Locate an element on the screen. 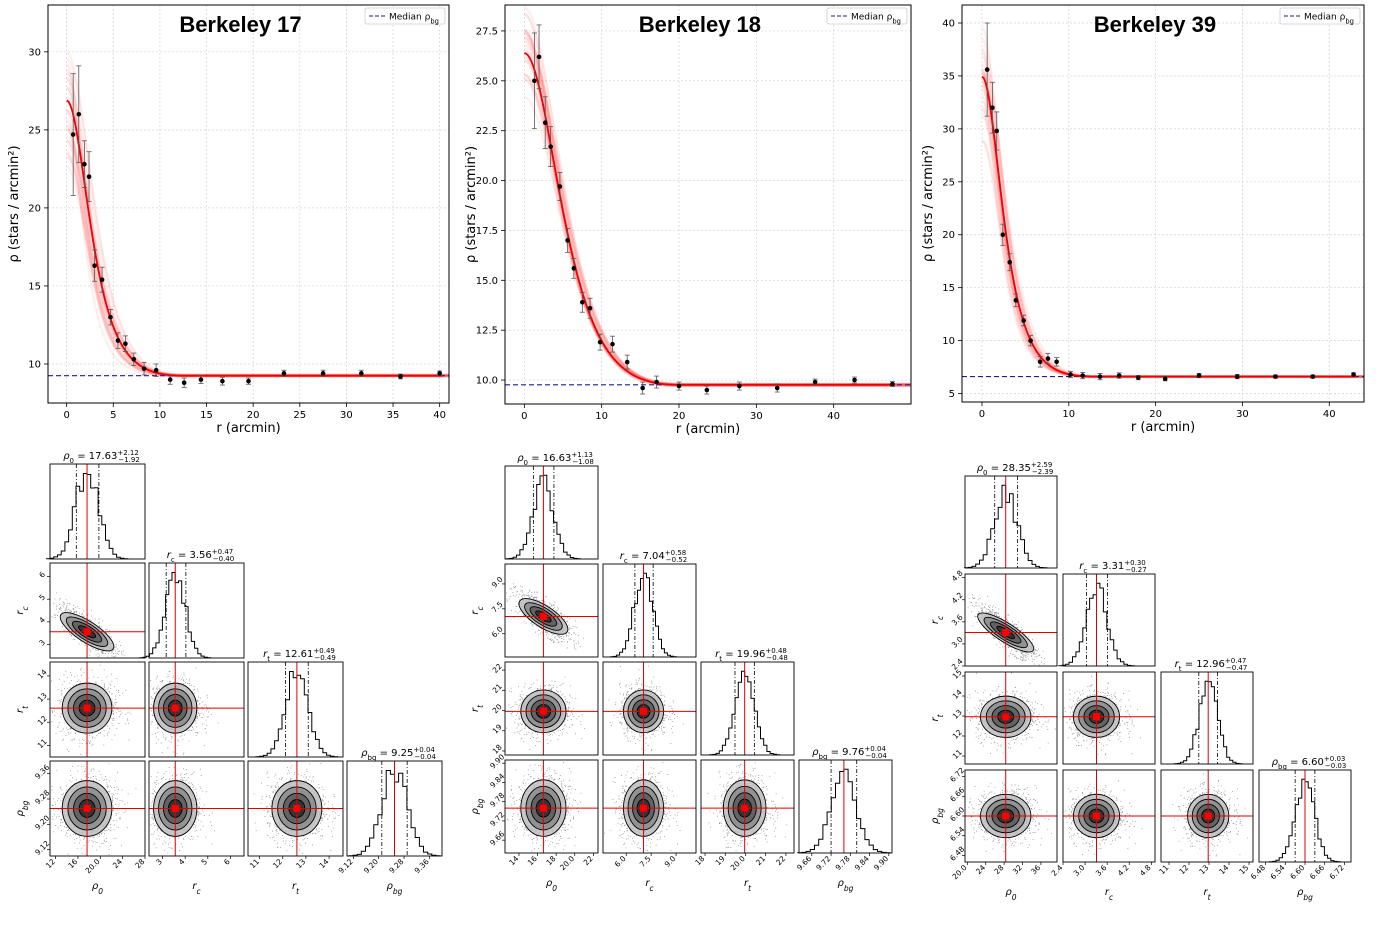 The width and height of the screenshot is (1380, 952). corner-y-label: ρbg is located at coordinates (937, 816).